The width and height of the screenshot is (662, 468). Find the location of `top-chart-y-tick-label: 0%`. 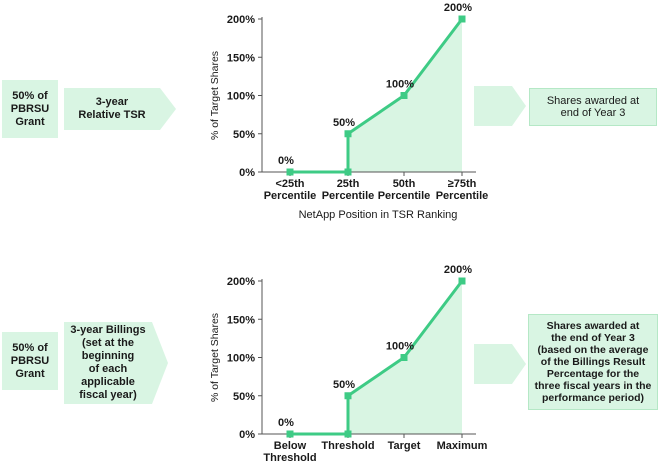

top-chart-y-tick-label: 0% is located at coordinates (247, 173).